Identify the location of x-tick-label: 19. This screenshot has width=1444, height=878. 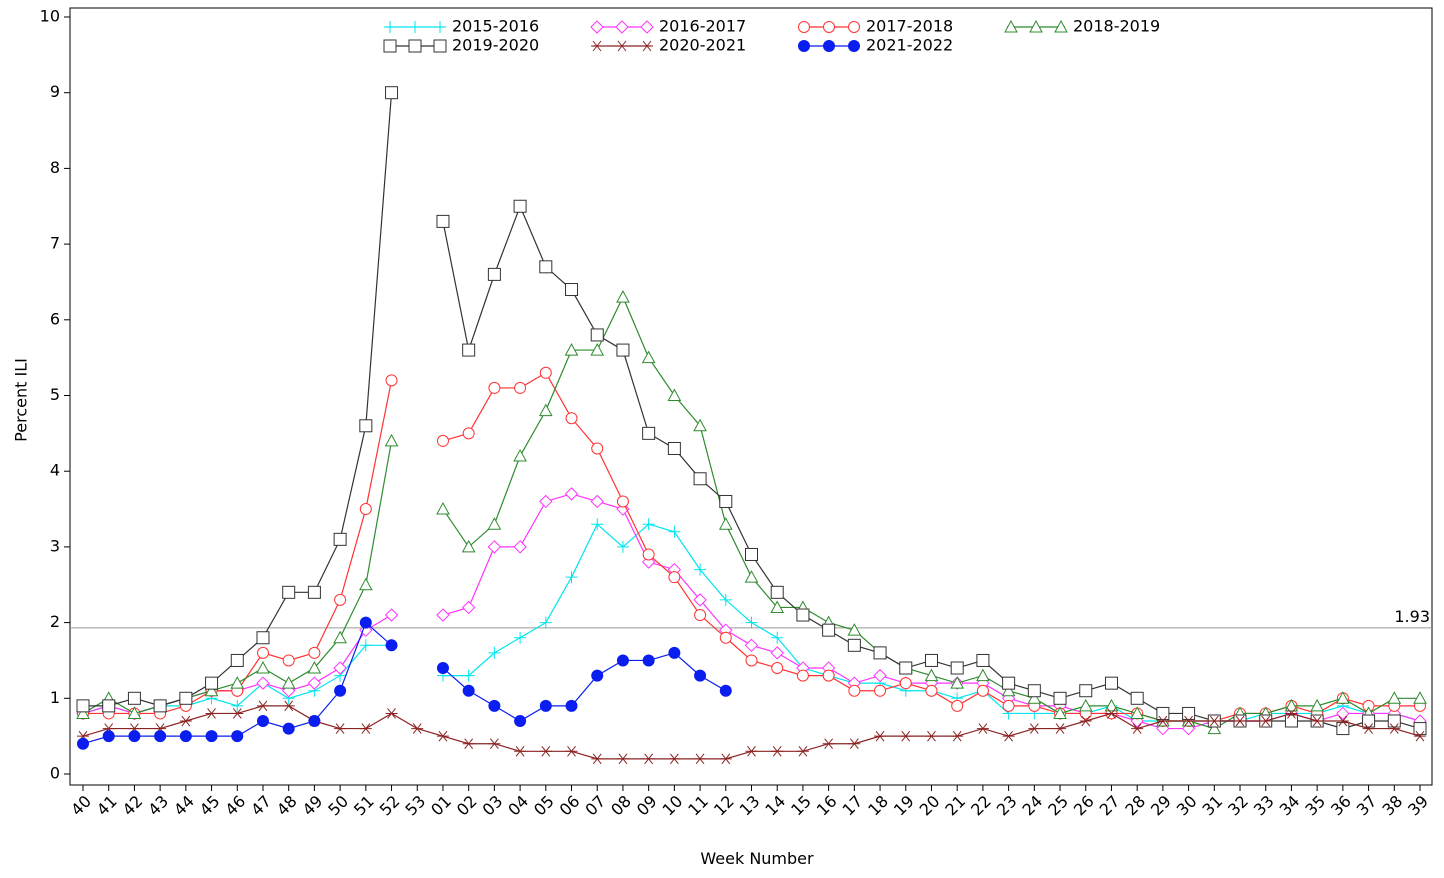
(904, 806).